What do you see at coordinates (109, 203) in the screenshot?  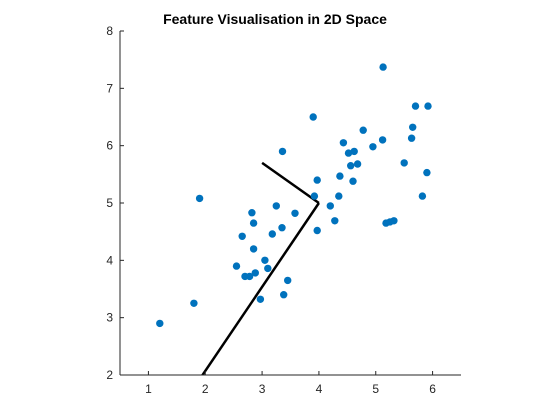 I see `y-tick-label-4: 5` at bounding box center [109, 203].